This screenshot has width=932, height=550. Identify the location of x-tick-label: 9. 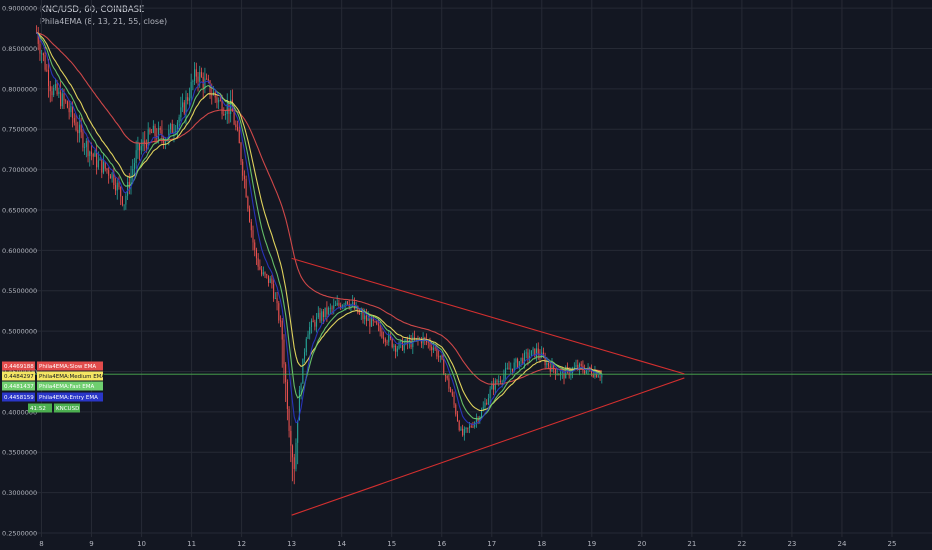
(91, 544).